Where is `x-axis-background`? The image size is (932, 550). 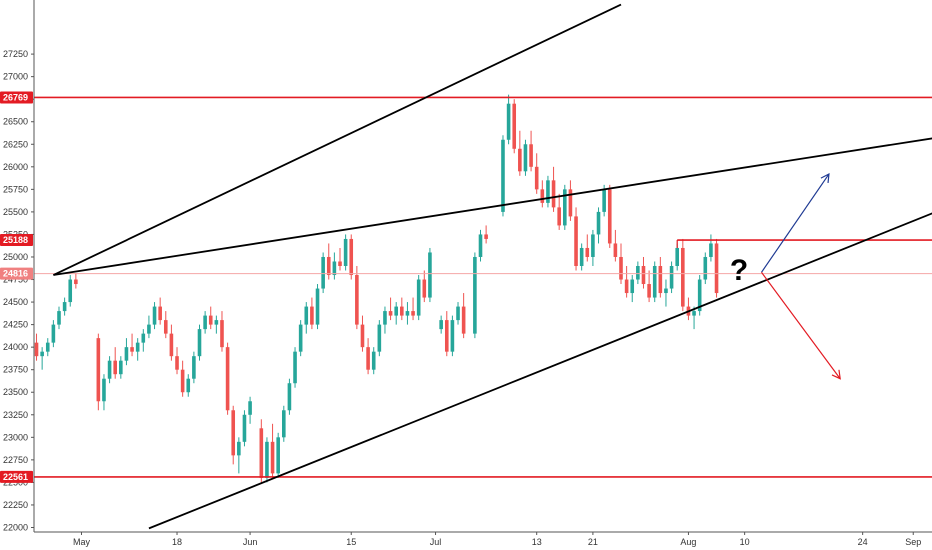 x-axis-background is located at coordinates (466, 541).